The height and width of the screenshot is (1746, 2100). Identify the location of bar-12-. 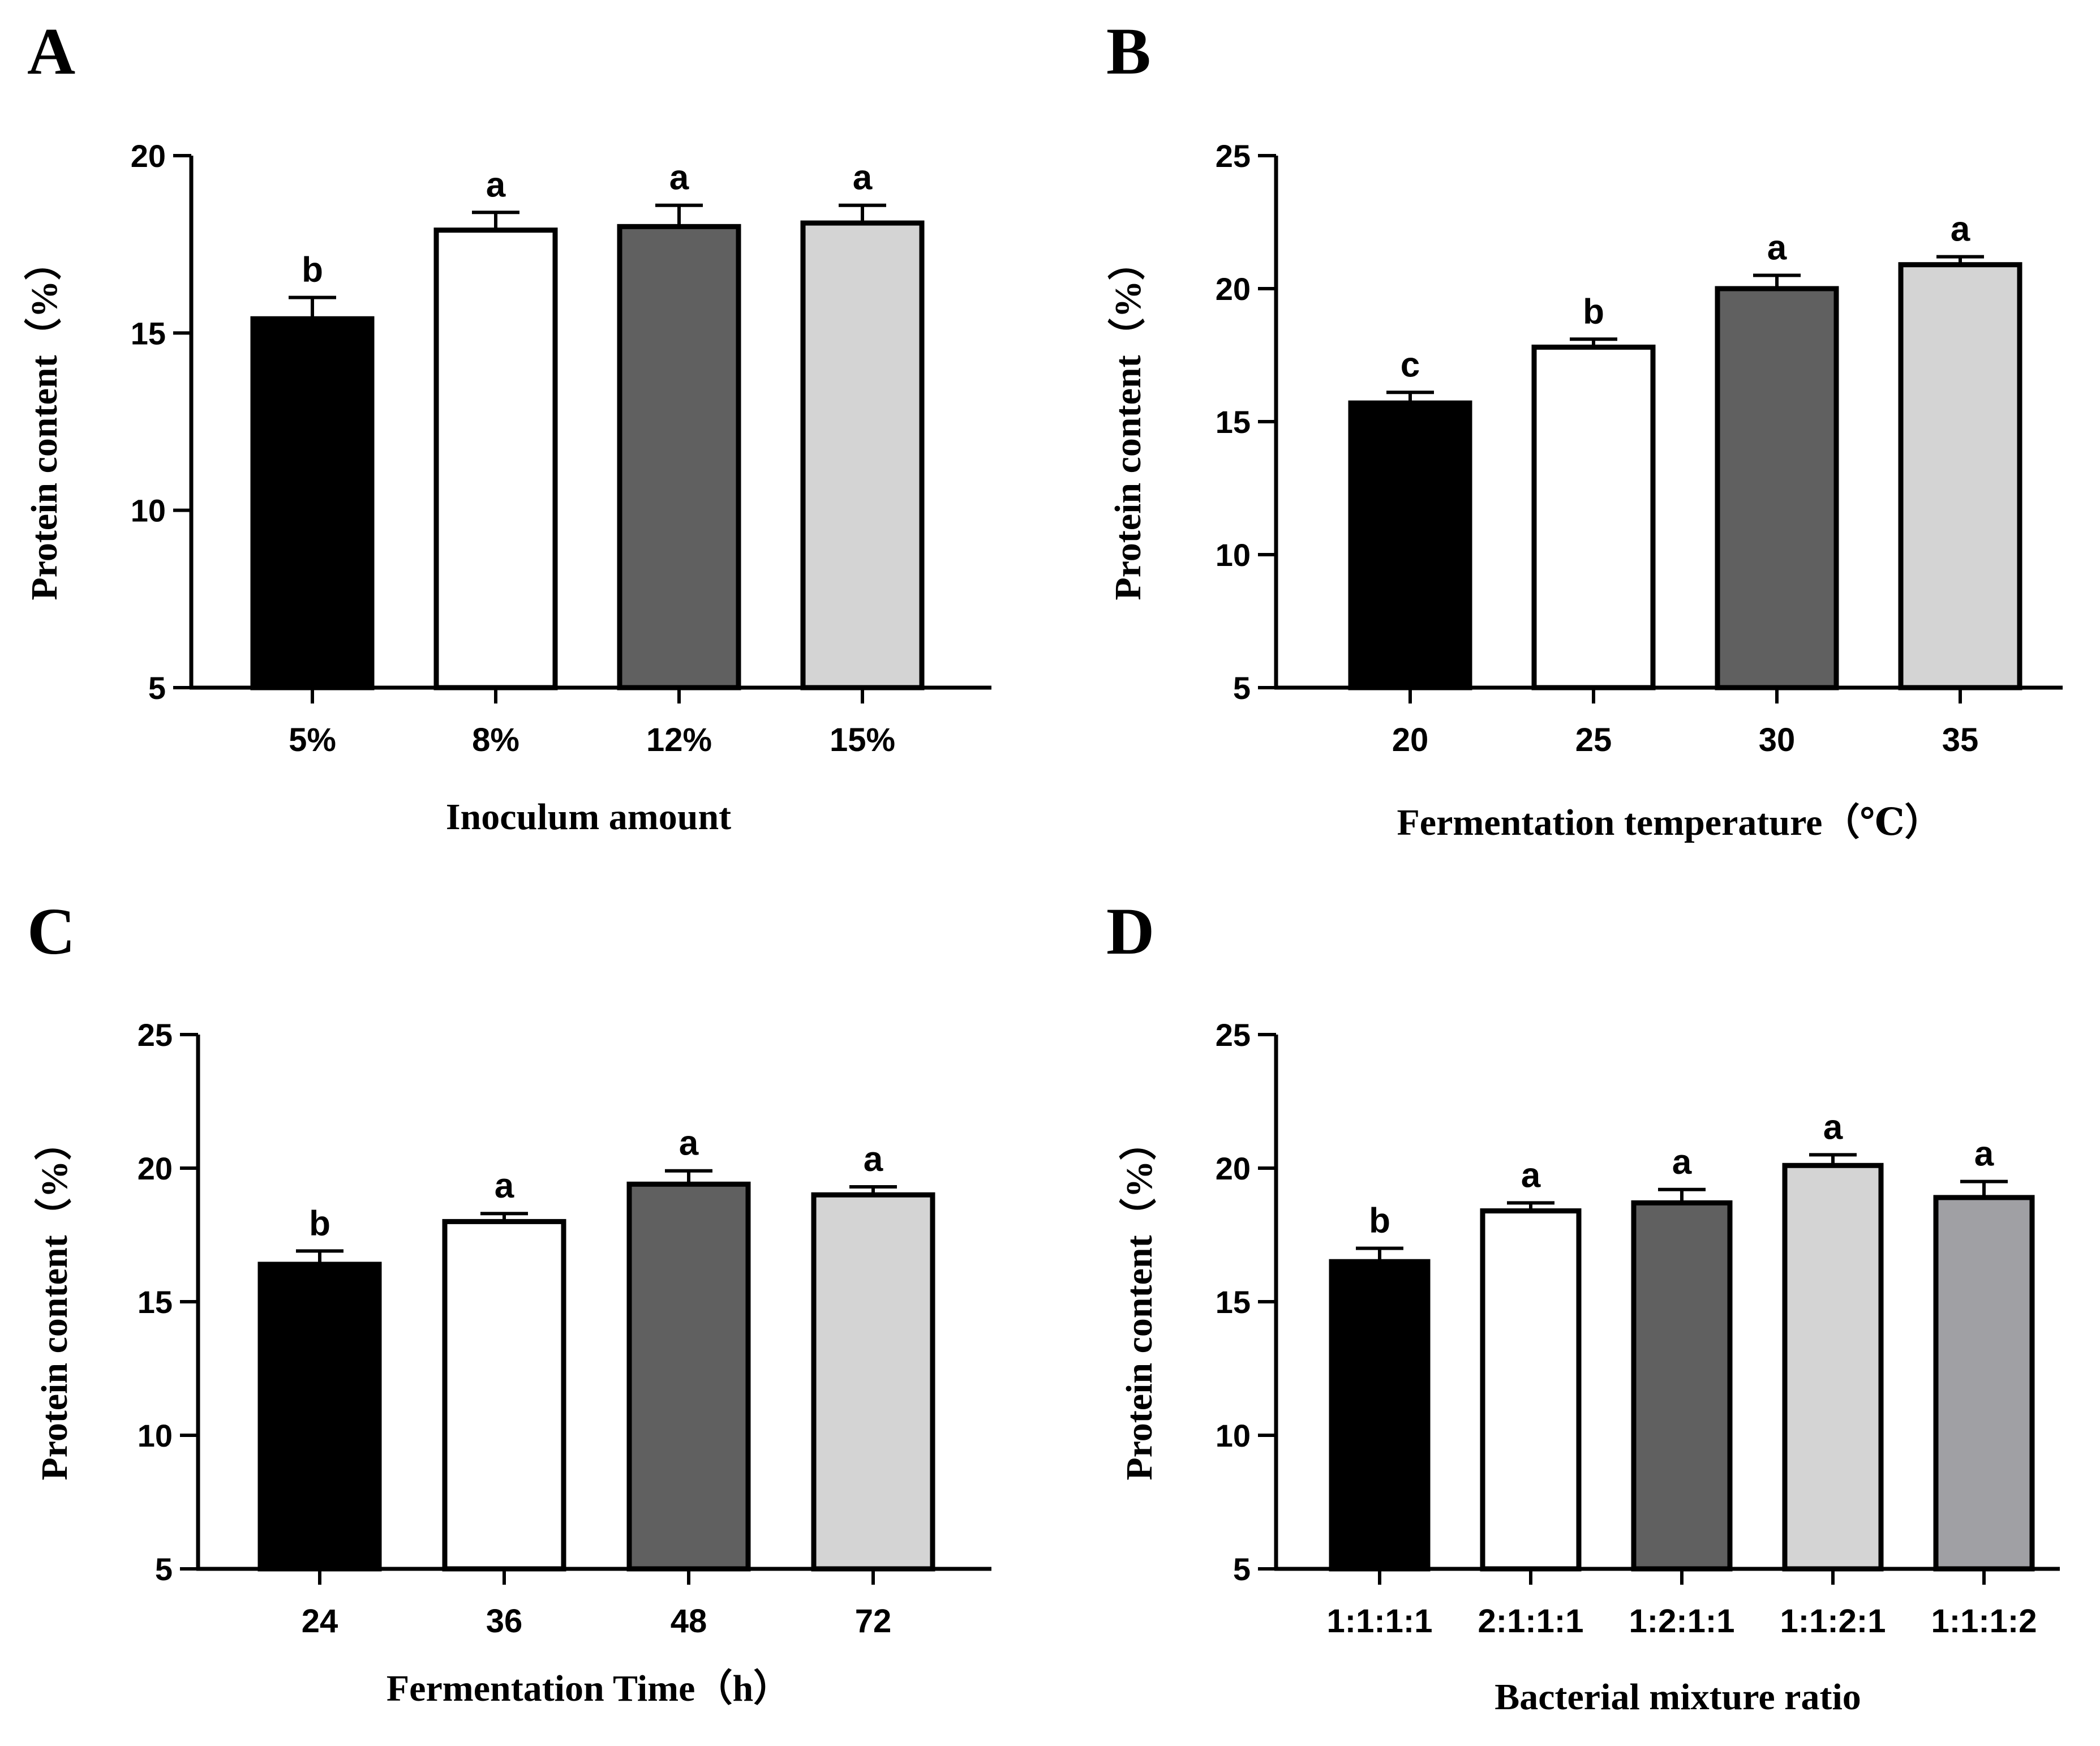
(679, 457).